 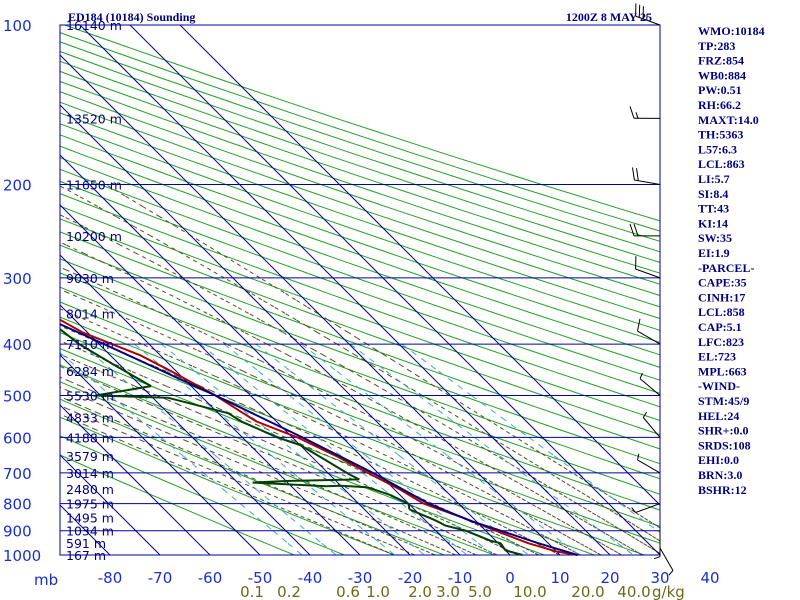 What do you see at coordinates (510, 578) in the screenshot?
I see `temperature-tick-label: 0` at bounding box center [510, 578].